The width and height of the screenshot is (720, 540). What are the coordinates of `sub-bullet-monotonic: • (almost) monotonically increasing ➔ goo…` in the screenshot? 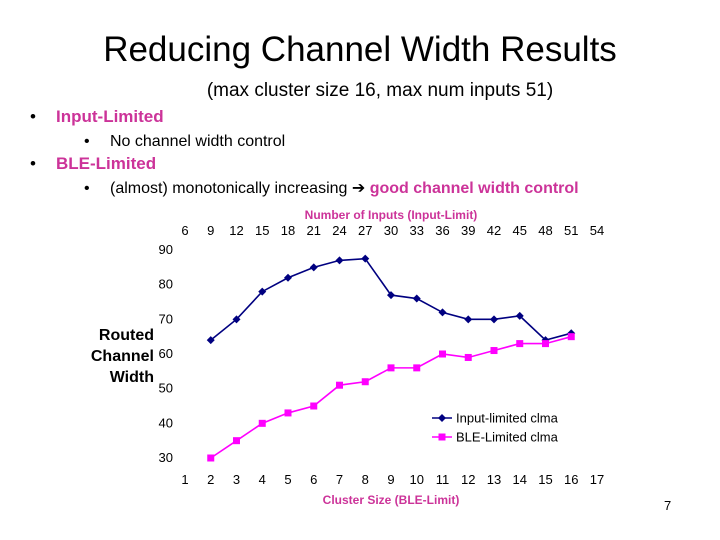 It's located at (331, 189).